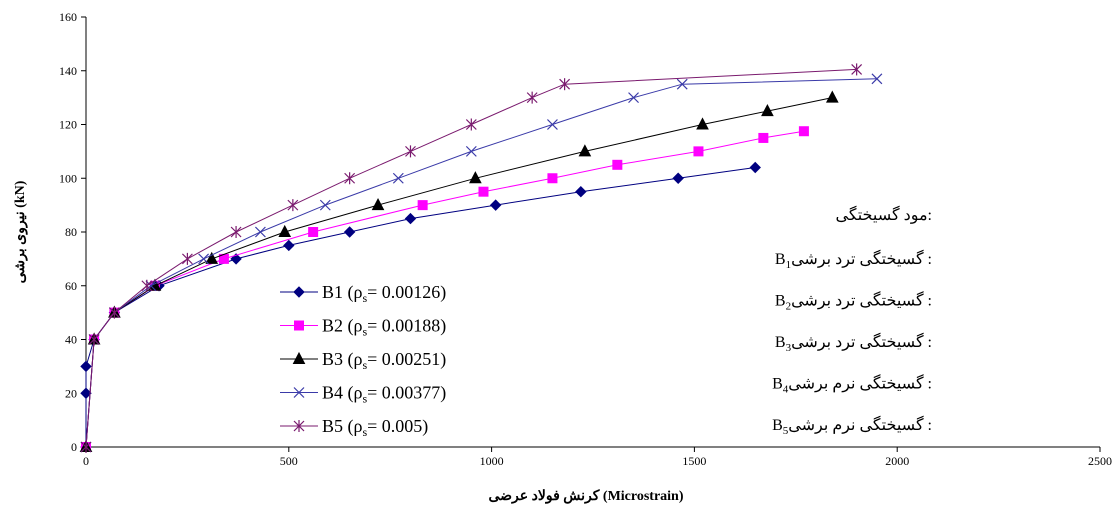 This screenshot has width=1115, height=512. What do you see at coordinates (375, 427) in the screenshot?
I see `legend-label: B5 (ρs= 0.005)` at bounding box center [375, 427].